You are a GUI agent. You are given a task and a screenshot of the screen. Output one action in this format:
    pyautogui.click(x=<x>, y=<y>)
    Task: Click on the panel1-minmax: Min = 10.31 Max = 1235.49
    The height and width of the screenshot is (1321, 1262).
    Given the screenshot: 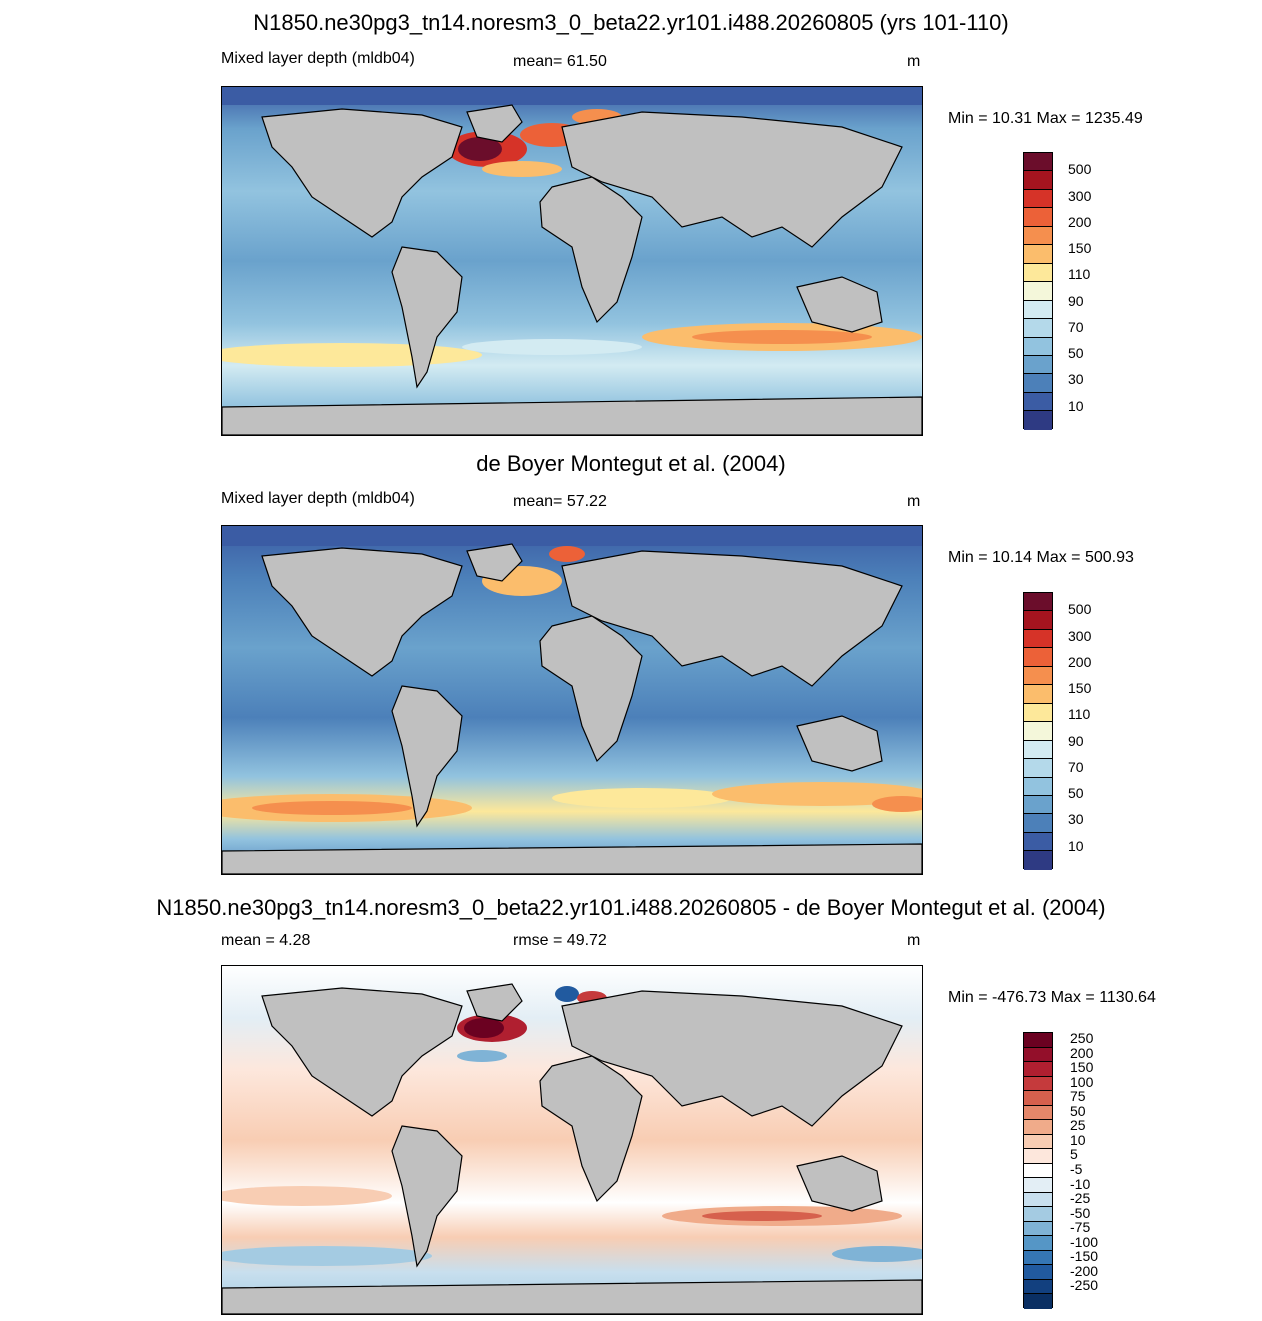 What is the action you would take?
    pyautogui.click(x=1045, y=118)
    